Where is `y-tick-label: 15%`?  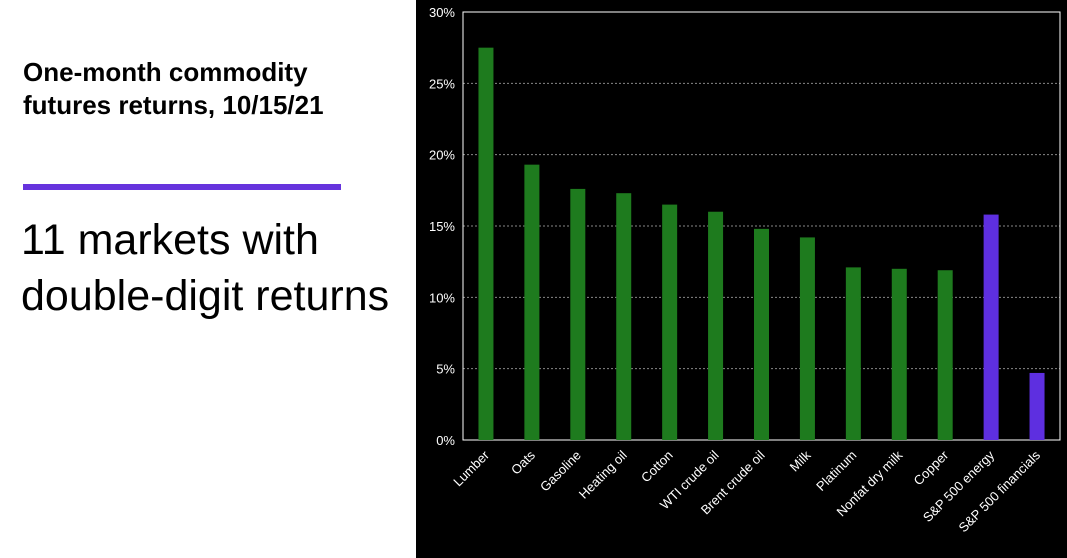
y-tick-label: 15% is located at coordinates (442, 226).